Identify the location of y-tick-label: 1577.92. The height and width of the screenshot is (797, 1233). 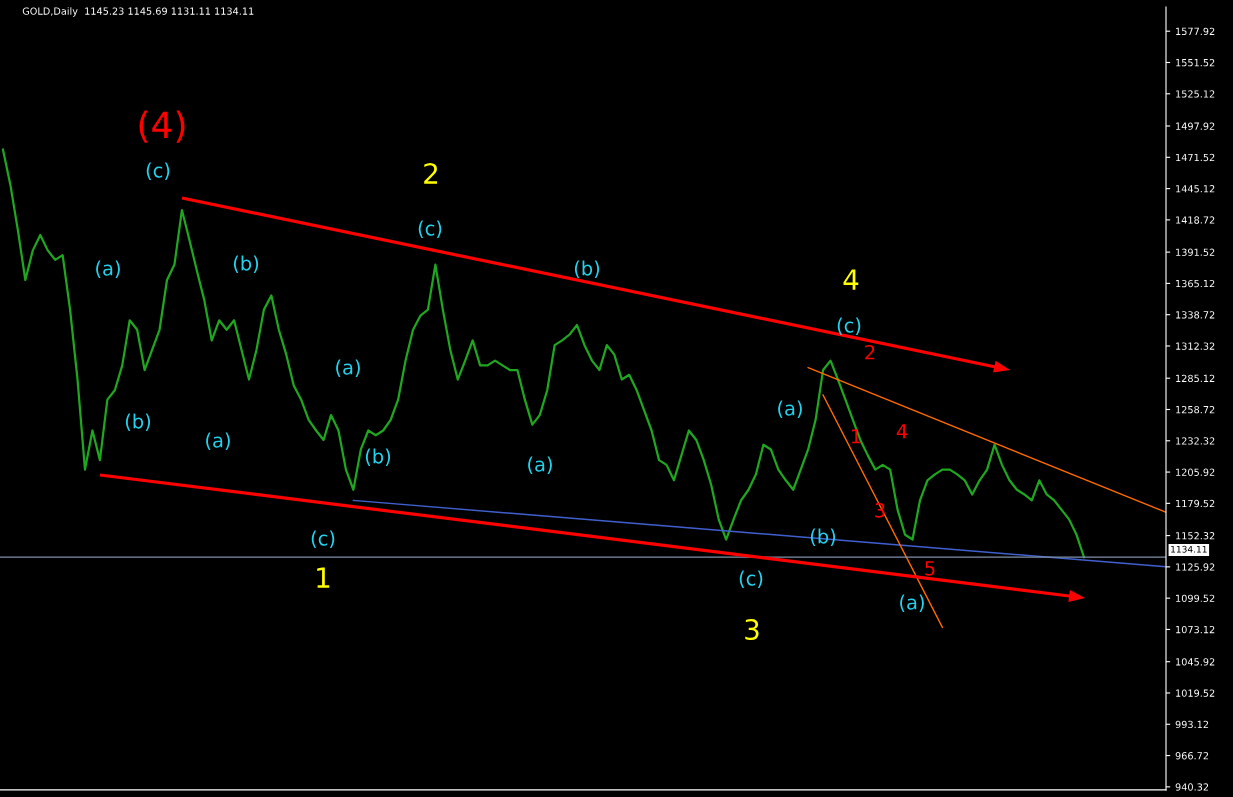
(1195, 31).